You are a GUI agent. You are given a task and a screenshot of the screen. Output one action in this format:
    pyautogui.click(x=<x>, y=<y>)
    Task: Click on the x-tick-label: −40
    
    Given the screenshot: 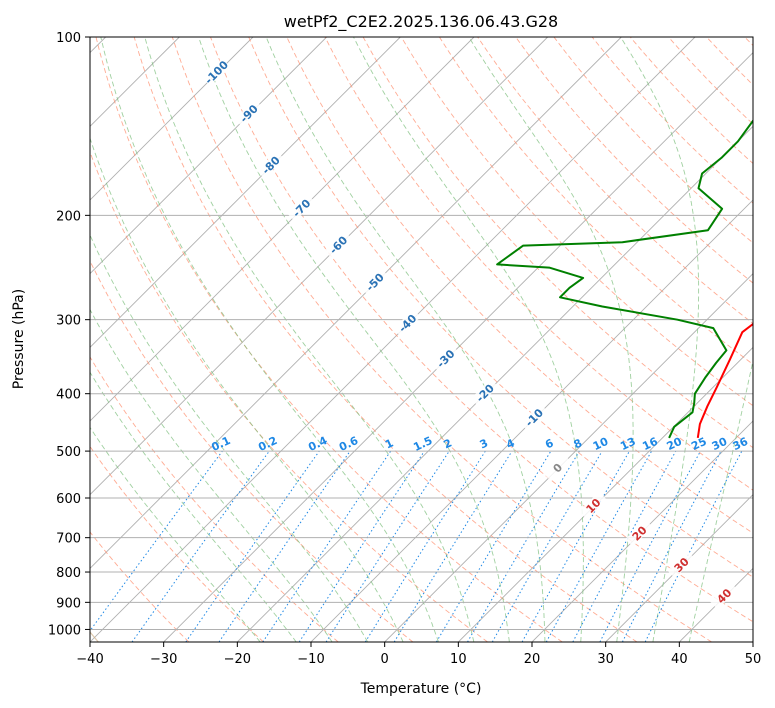 What is the action you would take?
    pyautogui.click(x=89, y=659)
    